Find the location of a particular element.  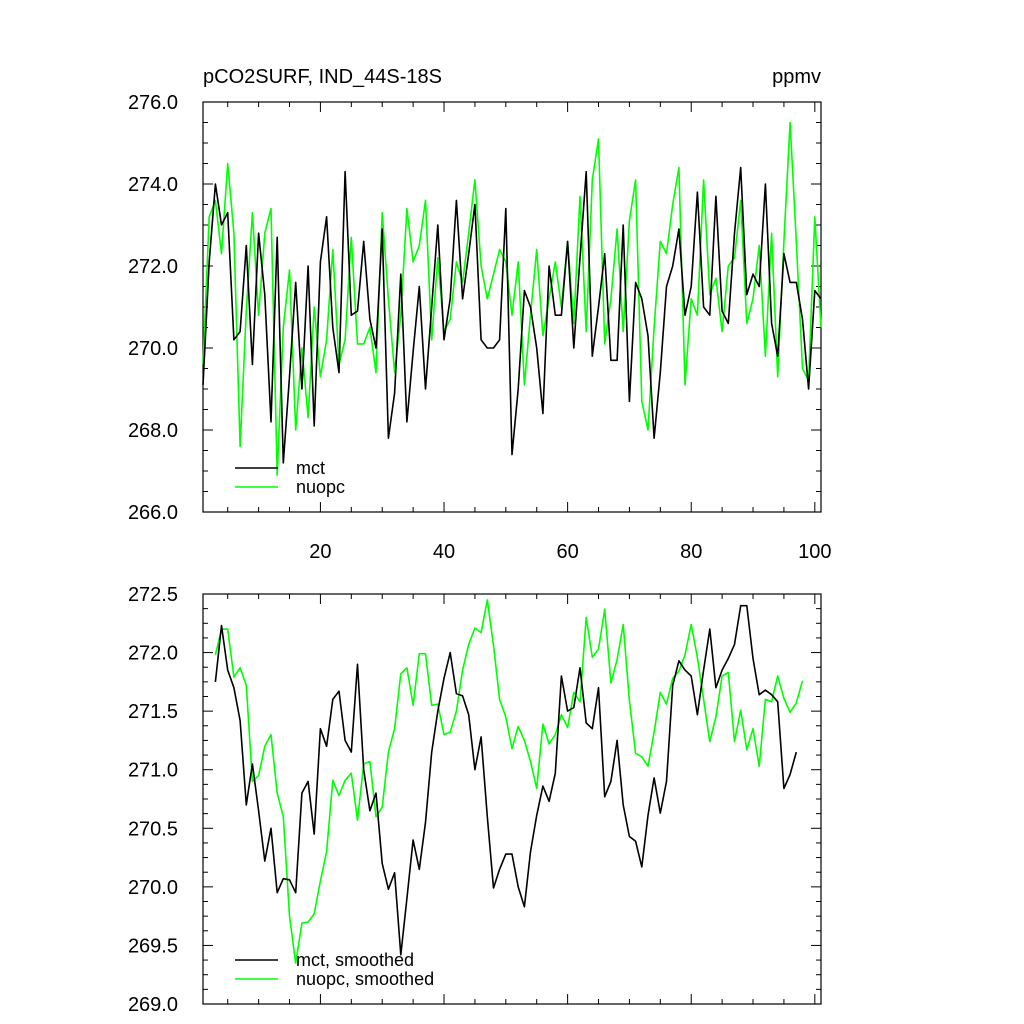

y-tick-label: 270.5 is located at coordinates (153, 829).